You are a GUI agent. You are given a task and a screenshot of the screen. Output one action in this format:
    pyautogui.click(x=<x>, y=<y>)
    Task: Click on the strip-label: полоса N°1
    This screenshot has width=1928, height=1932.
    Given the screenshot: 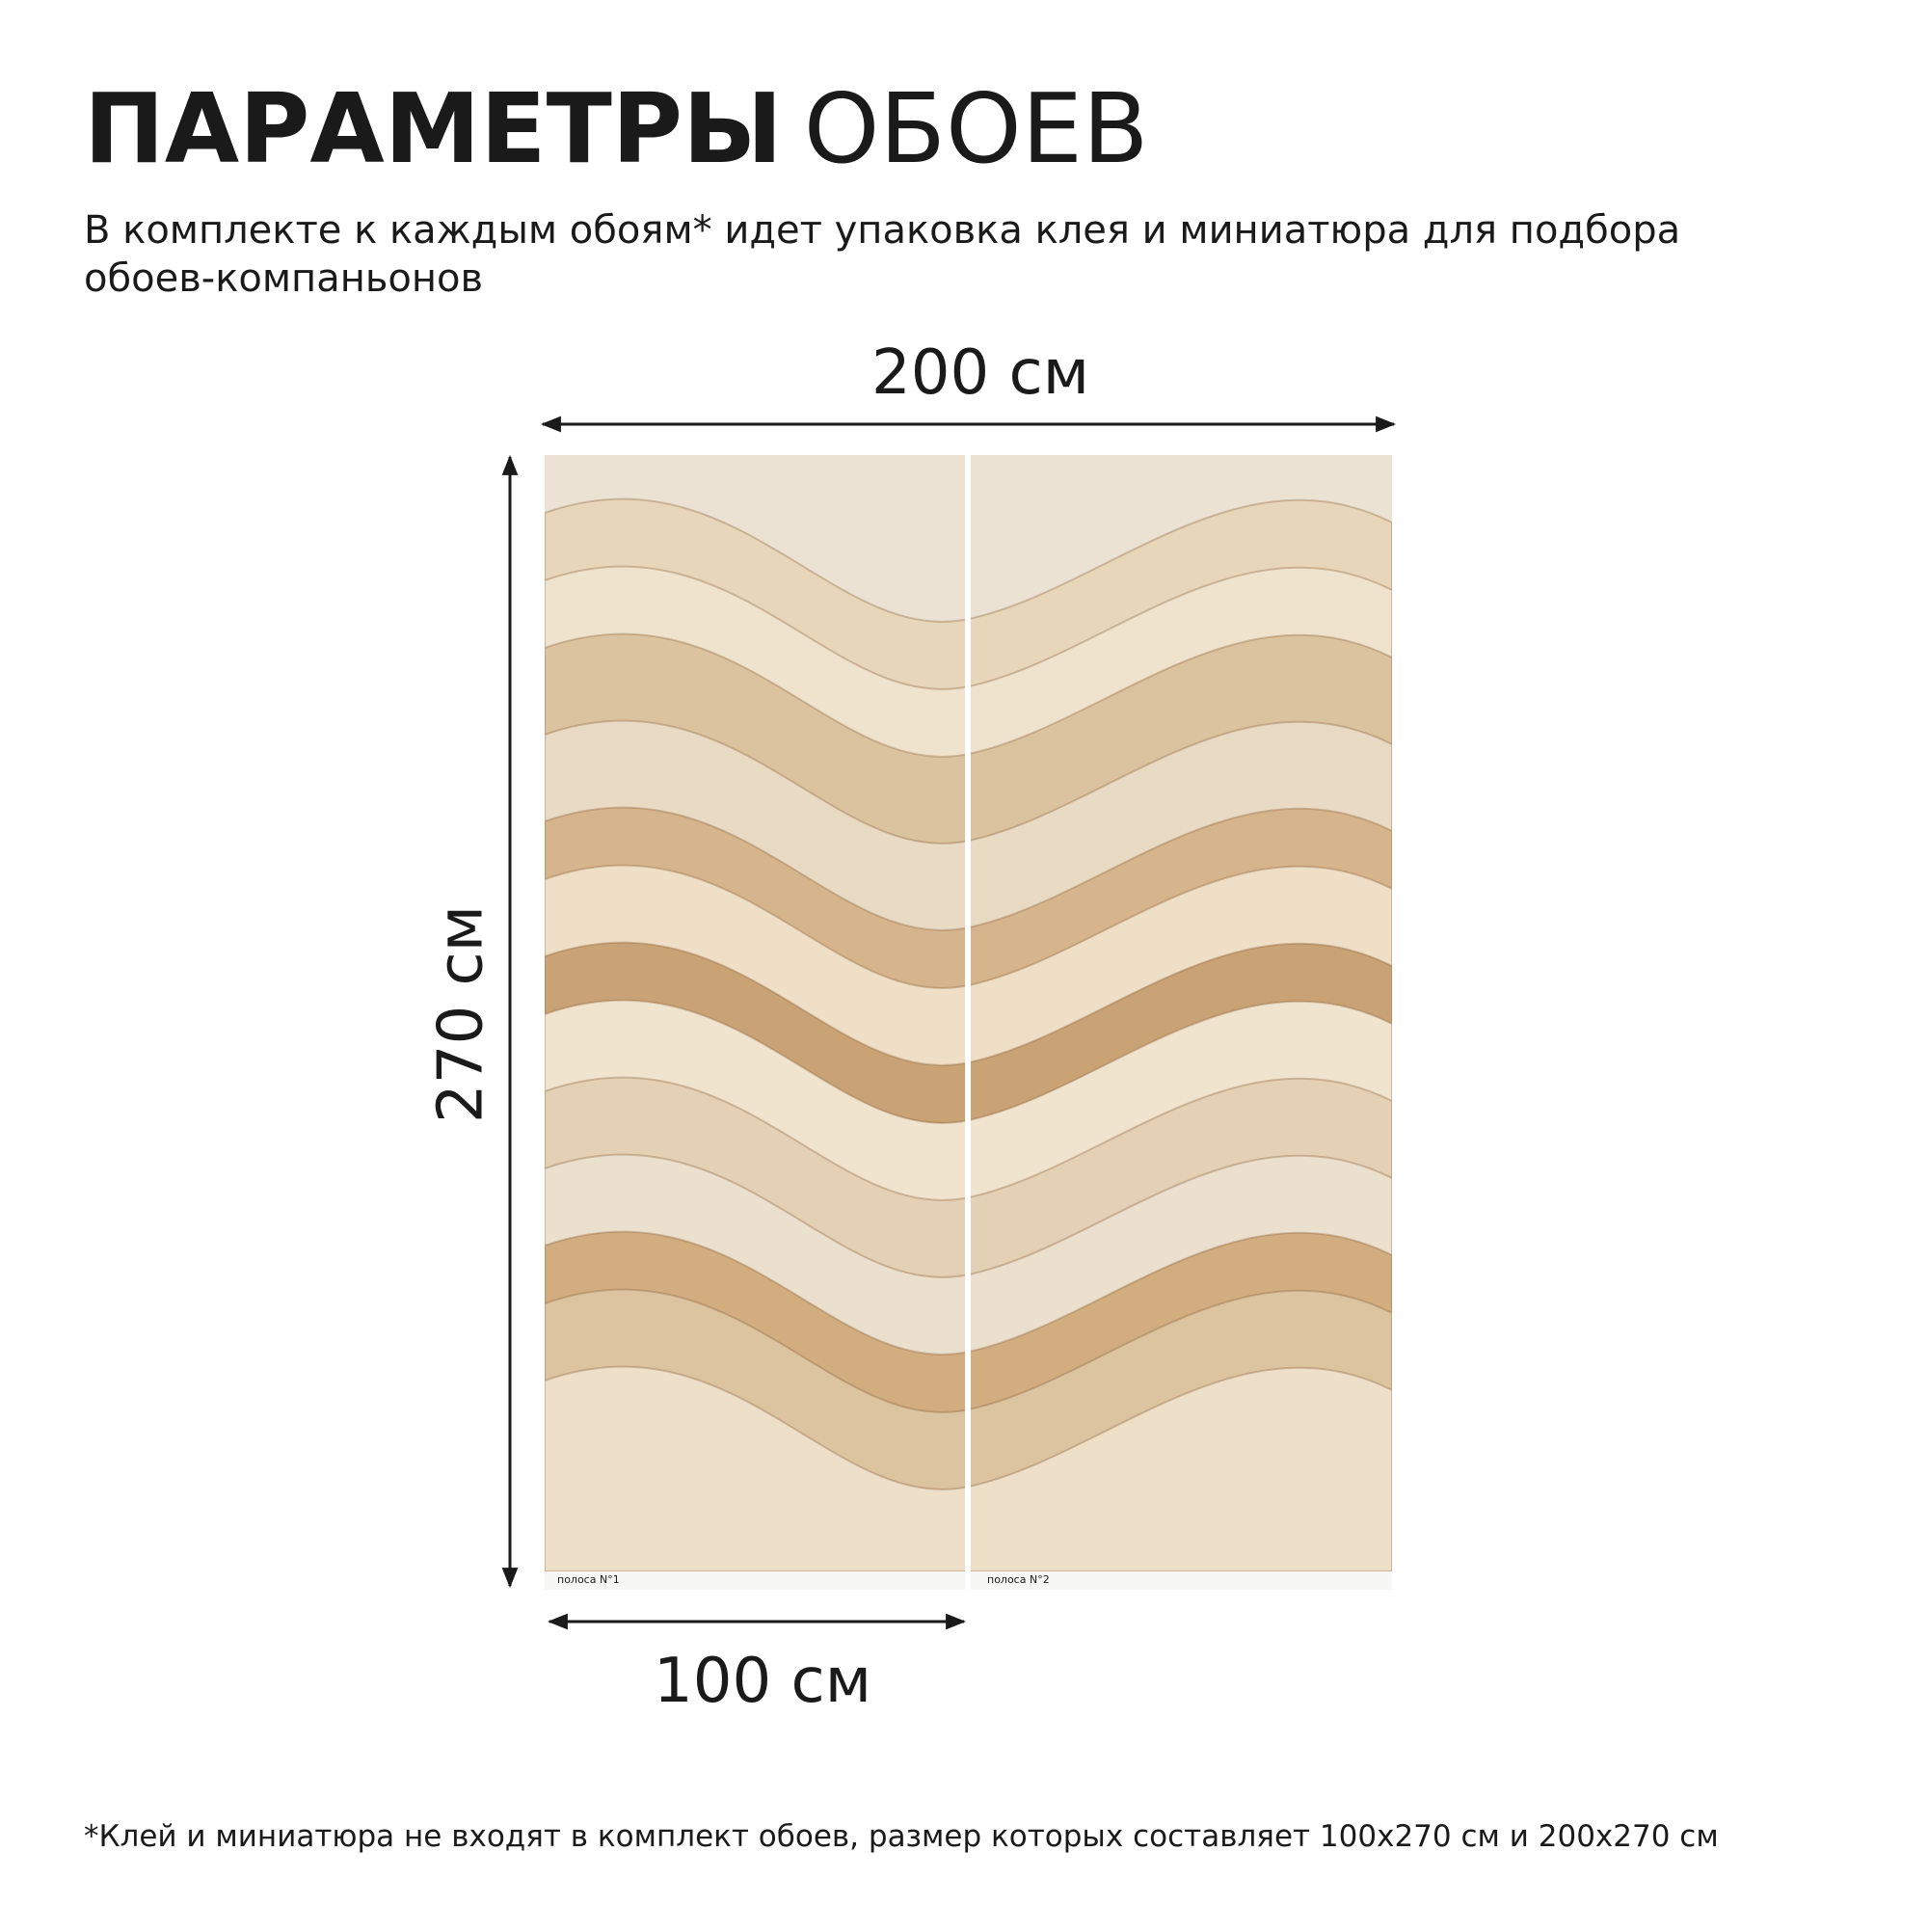 What is the action you would take?
    pyautogui.click(x=588, y=1580)
    